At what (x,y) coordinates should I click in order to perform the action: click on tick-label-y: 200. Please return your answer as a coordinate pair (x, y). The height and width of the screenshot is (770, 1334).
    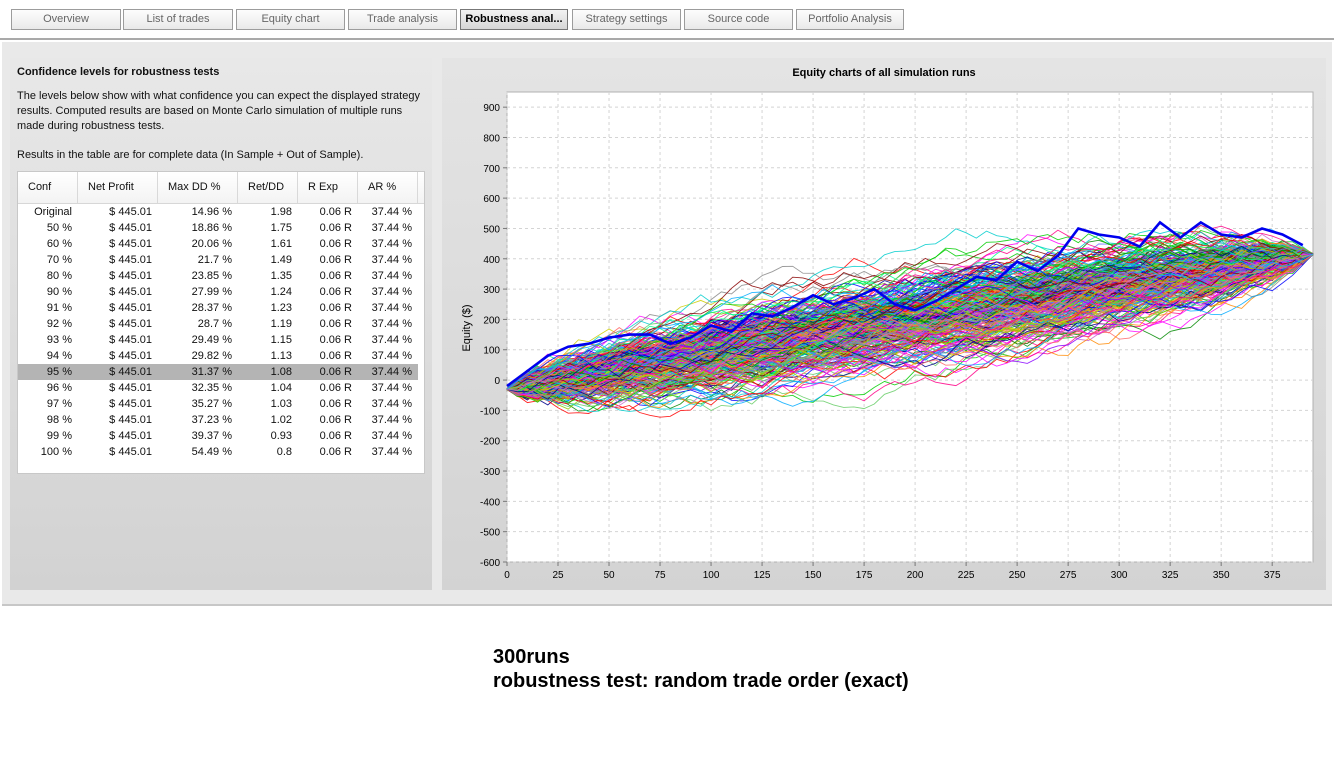
    Looking at the image, I should click on (491, 320).